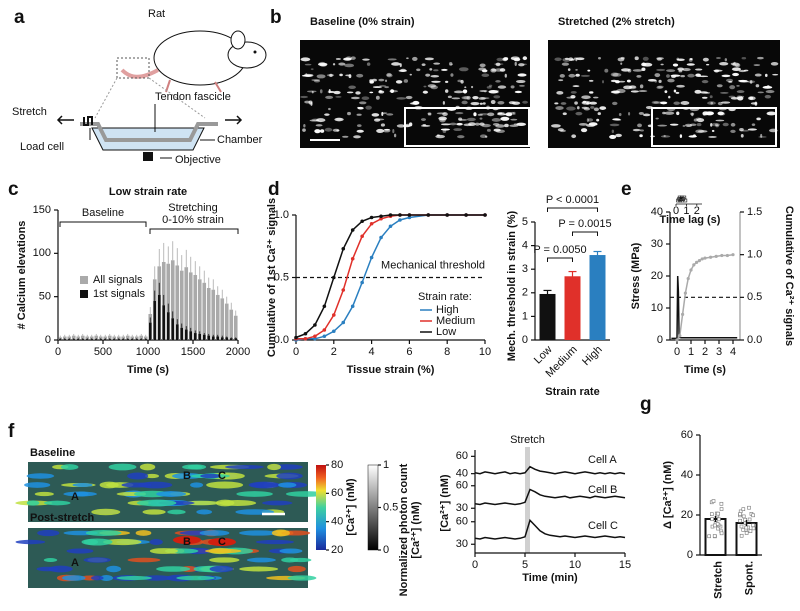 The width and height of the screenshot is (800, 611). Describe the element at coordinates (148, 352) in the screenshot. I see `x-tick-label: 1000` at that location.